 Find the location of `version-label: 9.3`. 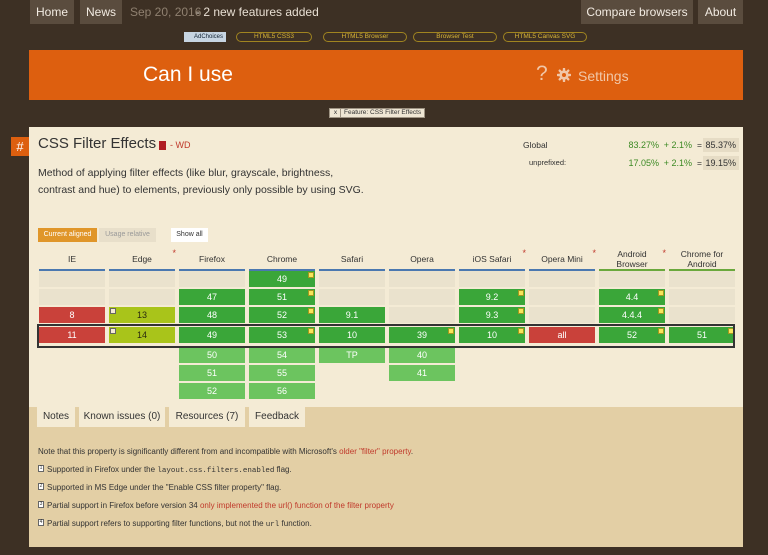

version-label: 9.3 is located at coordinates (492, 315).